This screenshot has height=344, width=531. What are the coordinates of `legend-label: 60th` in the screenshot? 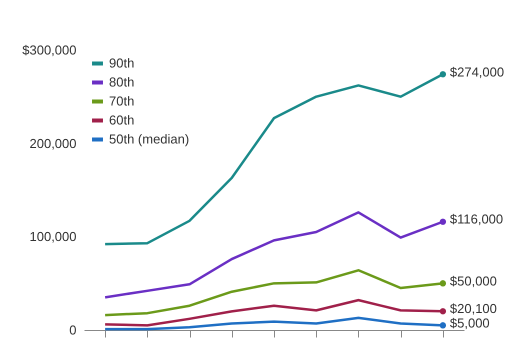 It's located at (121, 120).